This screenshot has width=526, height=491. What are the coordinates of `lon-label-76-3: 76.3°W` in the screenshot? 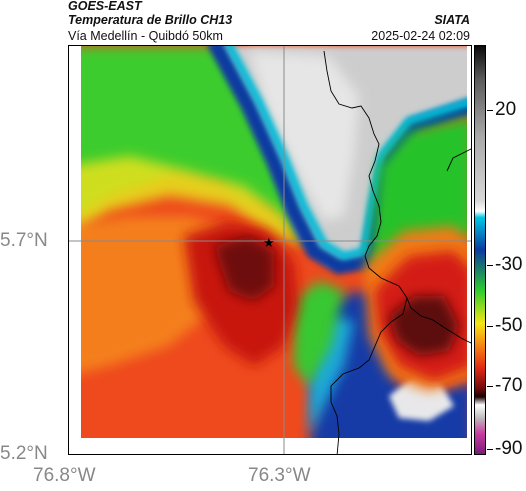 It's located at (279, 475).